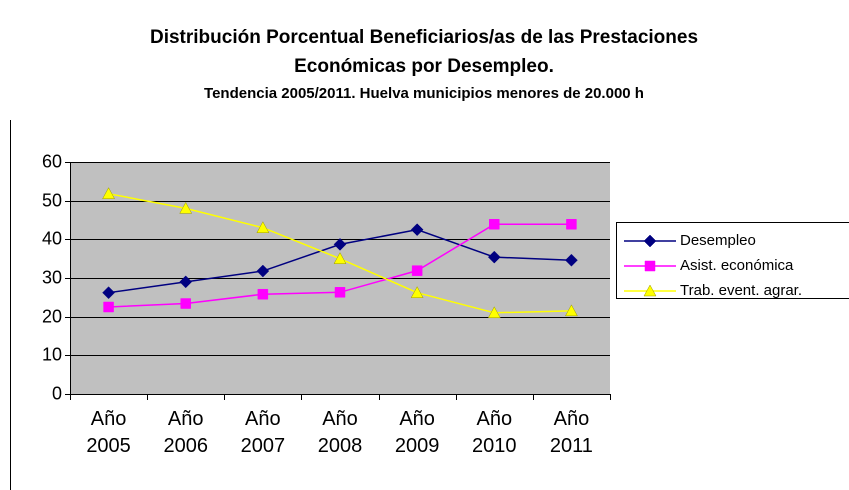 The height and width of the screenshot is (490, 849). I want to click on legend-label: Desempleo, so click(718, 240).